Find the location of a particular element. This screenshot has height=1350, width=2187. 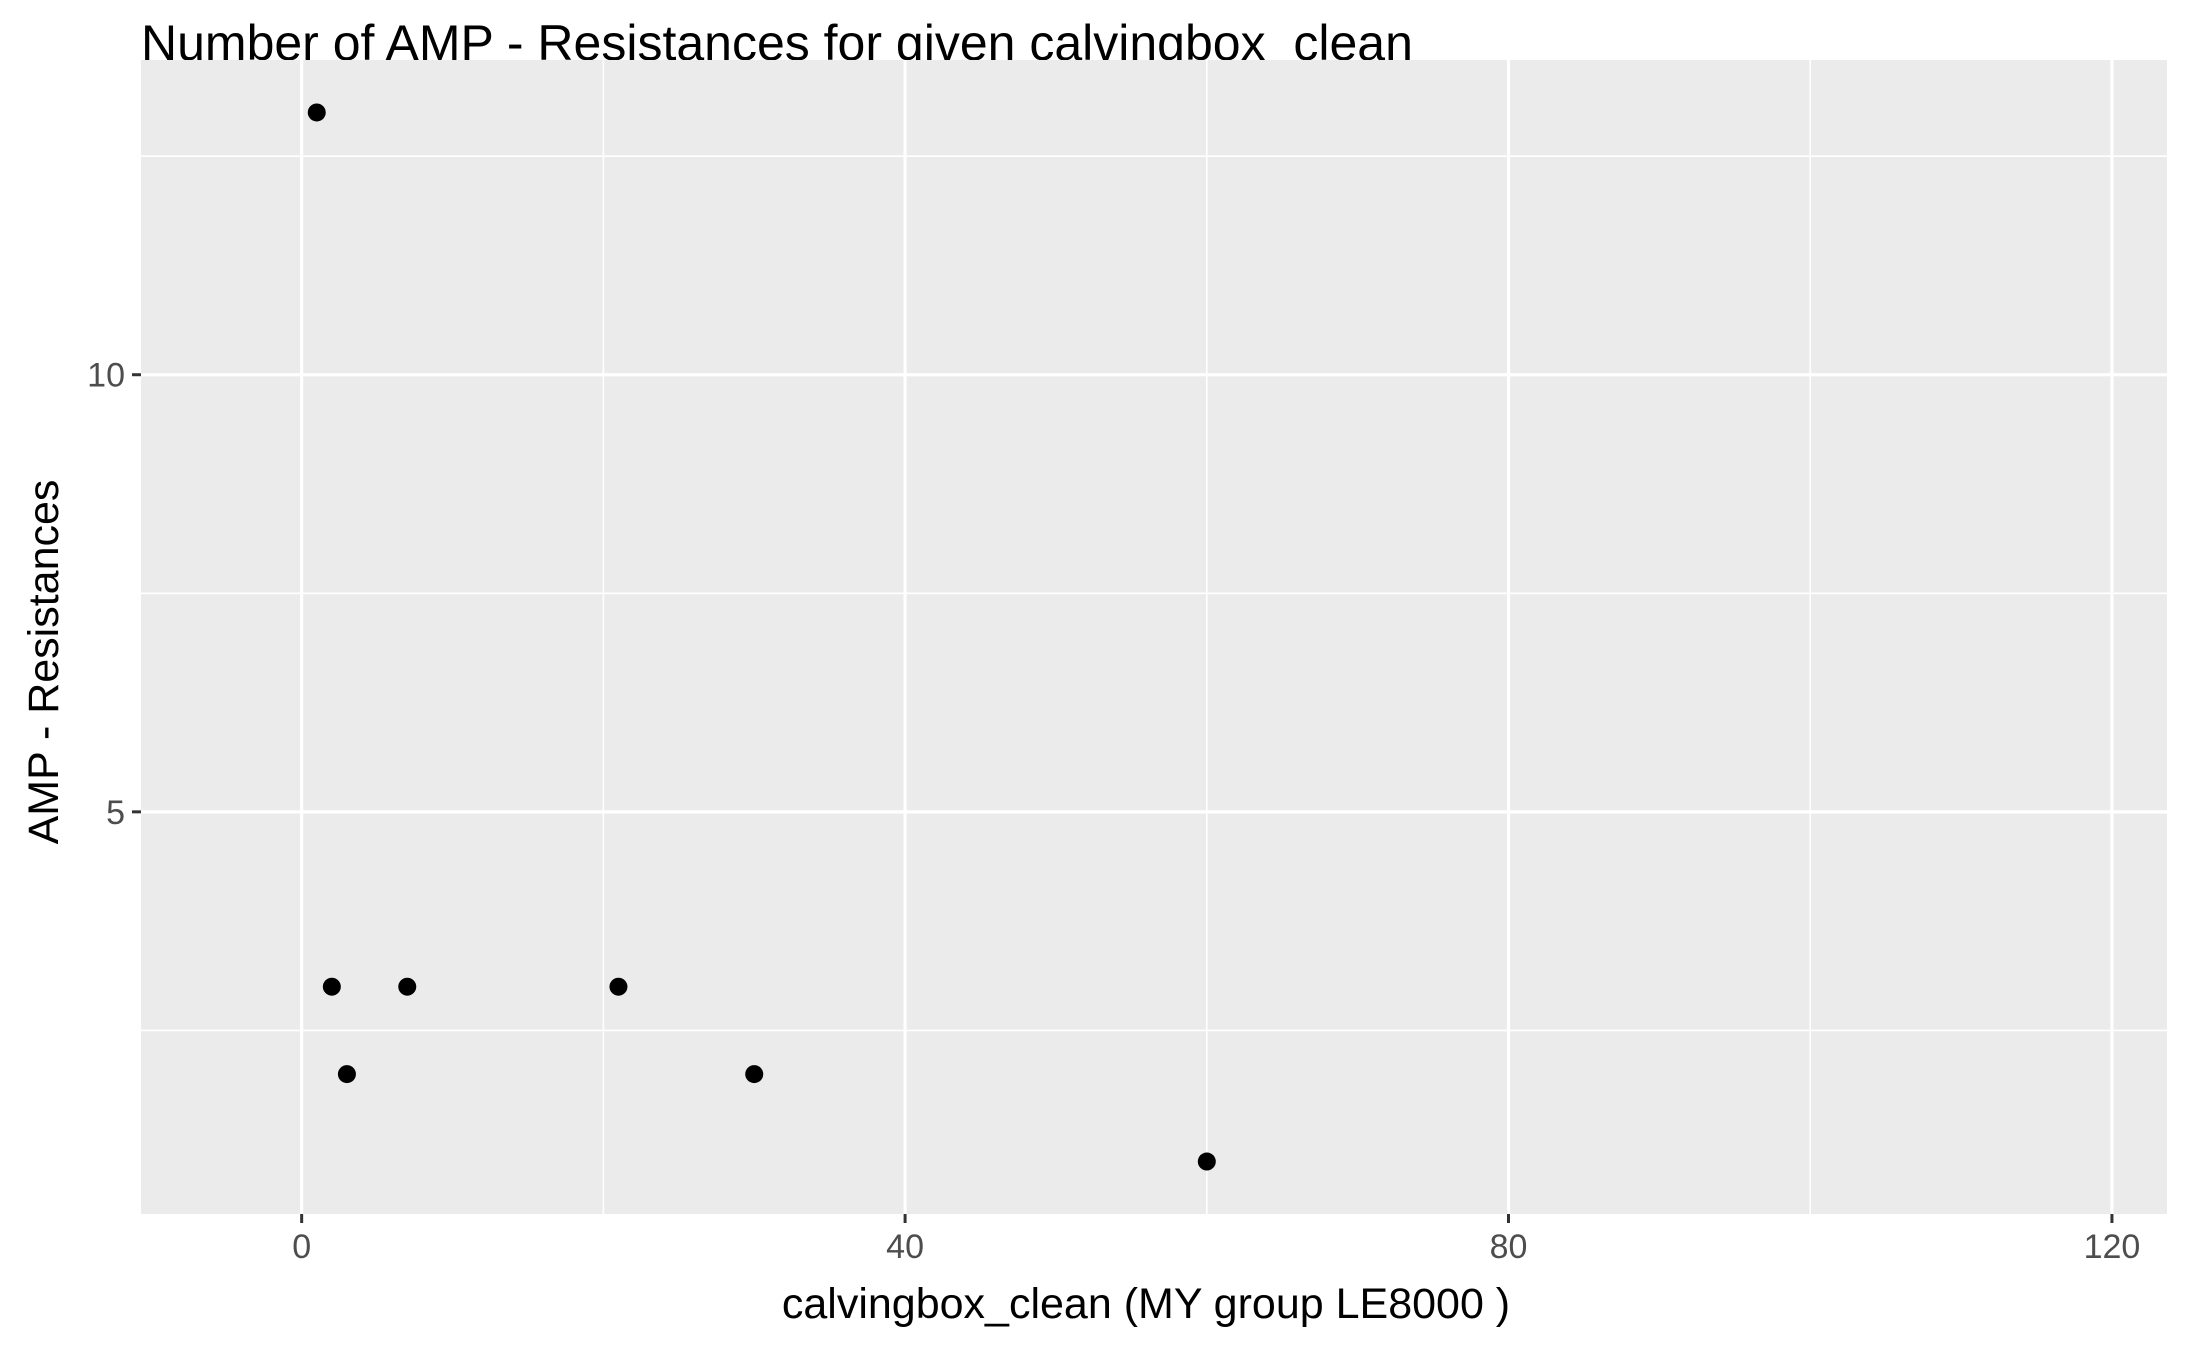

y-tick-label: 10 is located at coordinates (106, 376).